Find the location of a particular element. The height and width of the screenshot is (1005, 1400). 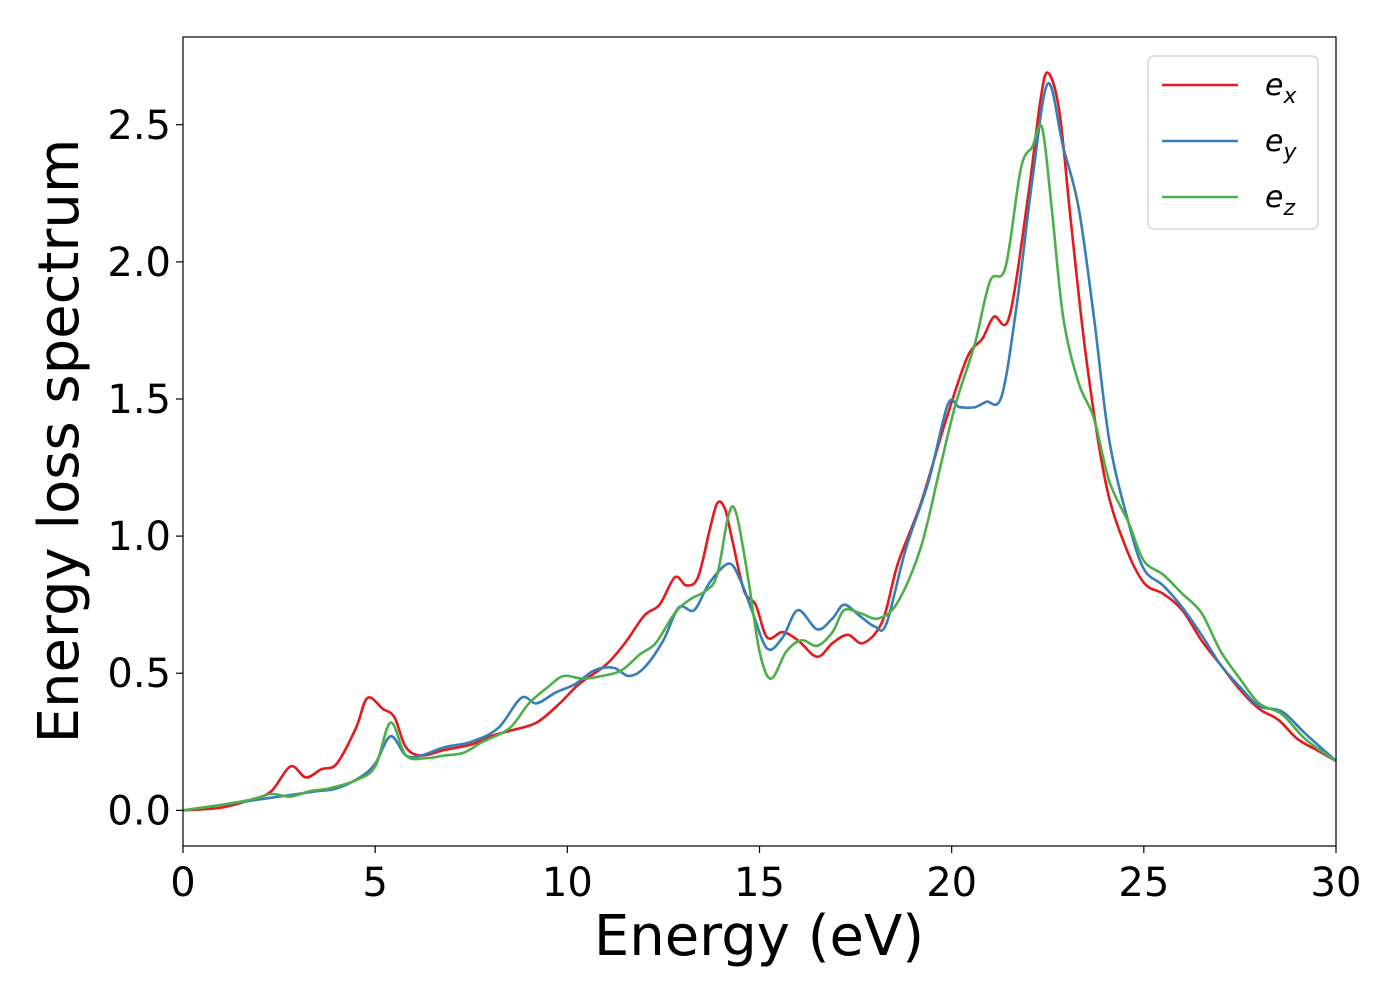

x-tick-label: 0 is located at coordinates (182, 883).